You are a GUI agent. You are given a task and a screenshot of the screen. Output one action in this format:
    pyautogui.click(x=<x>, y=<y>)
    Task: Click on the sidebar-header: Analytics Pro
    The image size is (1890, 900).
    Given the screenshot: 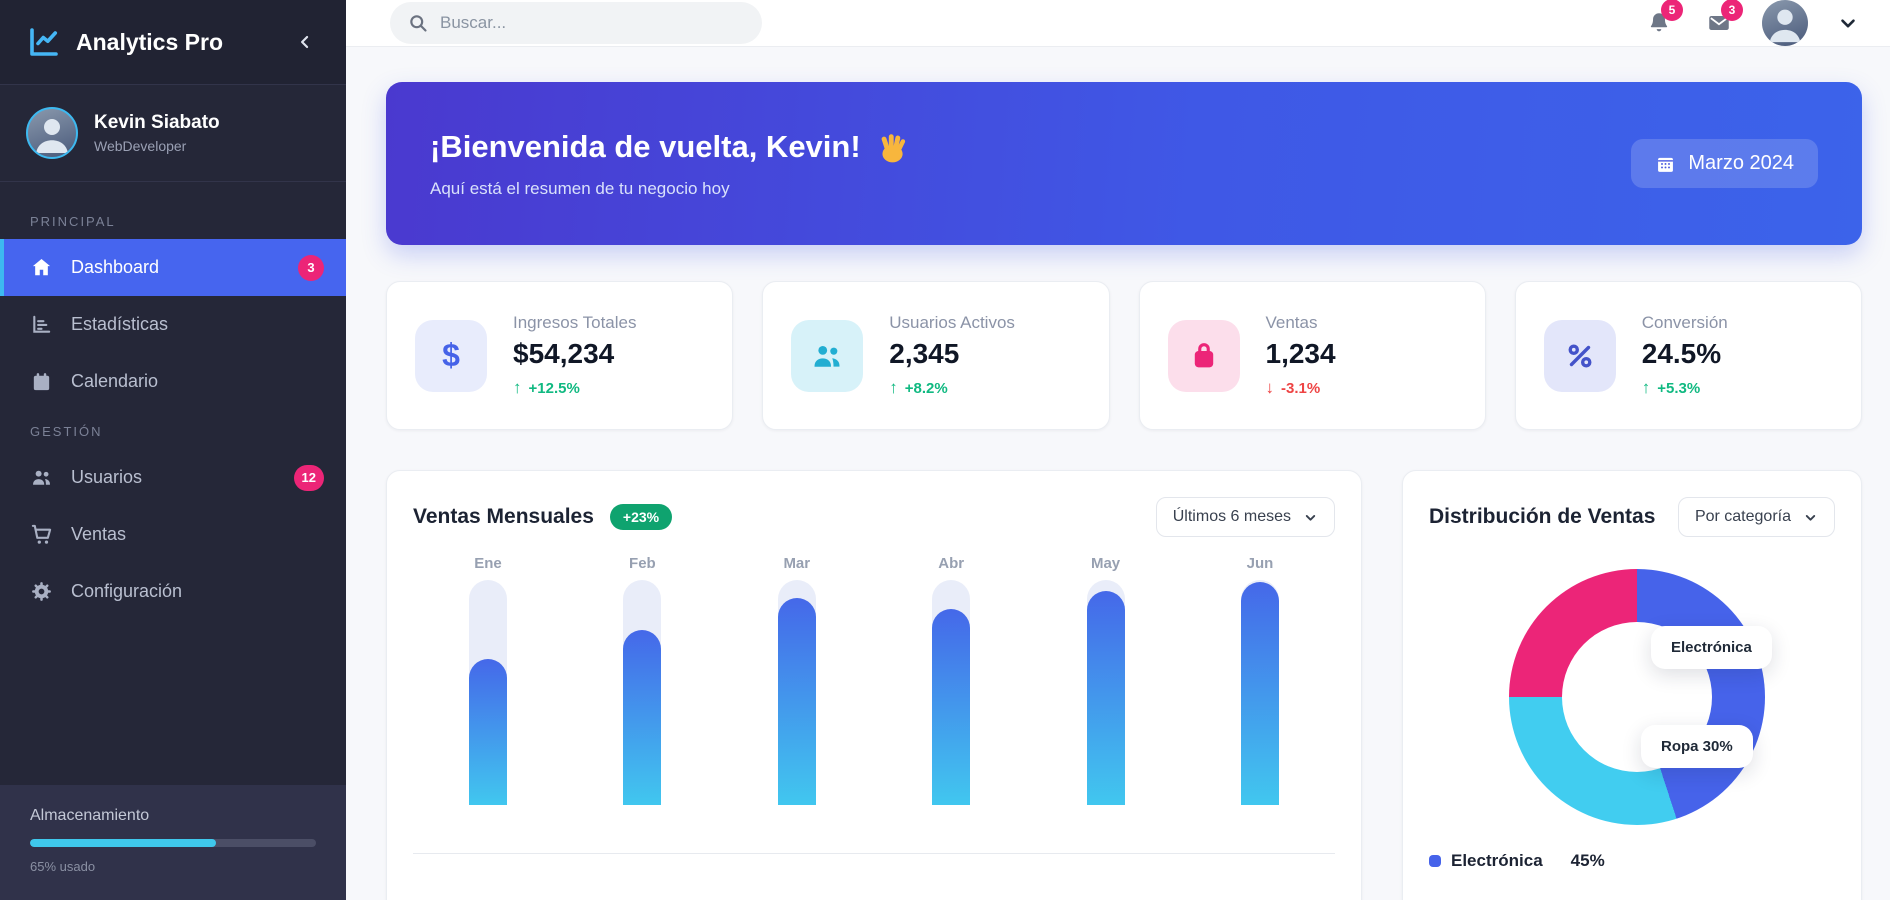 What is the action you would take?
    pyautogui.click(x=173, y=42)
    